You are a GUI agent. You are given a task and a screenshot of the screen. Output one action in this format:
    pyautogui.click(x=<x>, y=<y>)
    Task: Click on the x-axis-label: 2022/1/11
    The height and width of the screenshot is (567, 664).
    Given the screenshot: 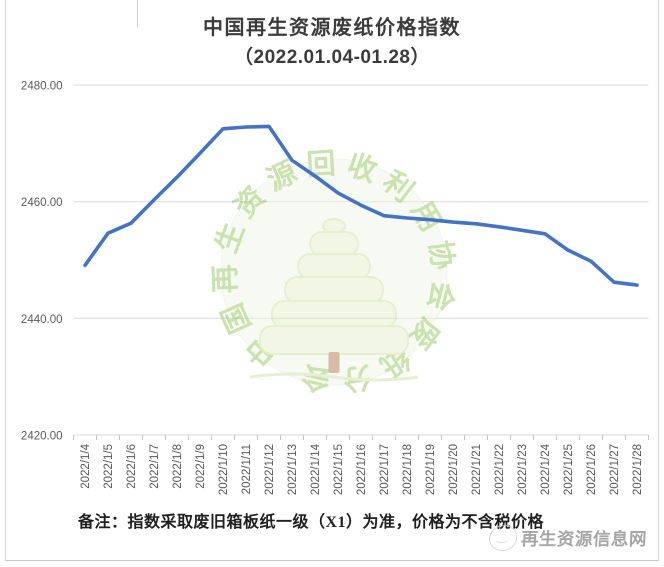 What is the action you would take?
    pyautogui.click(x=247, y=469)
    